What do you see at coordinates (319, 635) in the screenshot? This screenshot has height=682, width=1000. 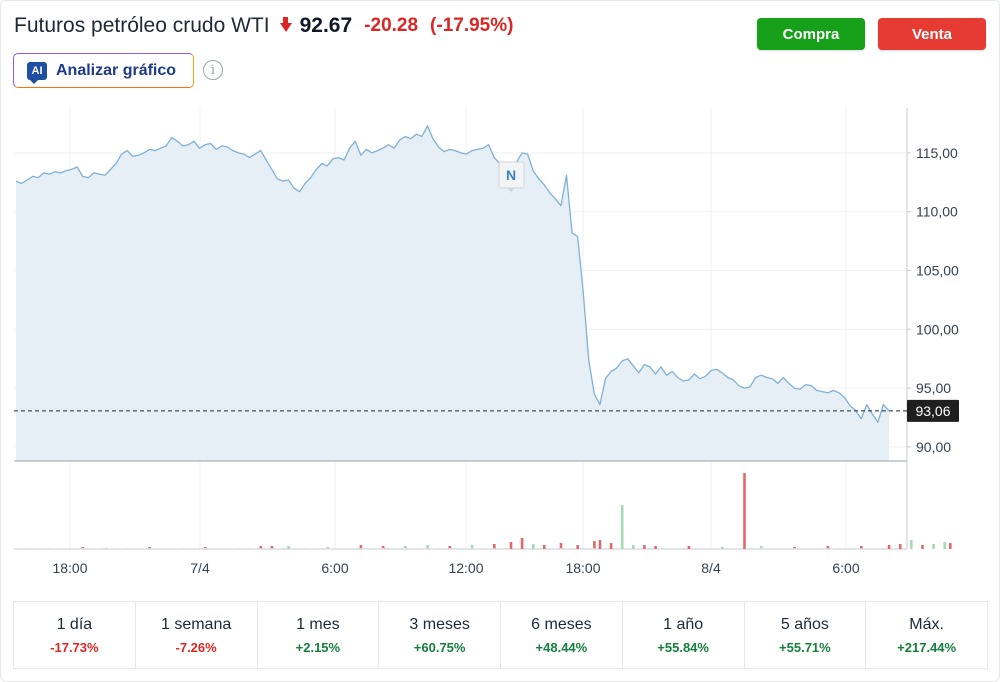 I see `period-2: 1 mes +2.15%` at bounding box center [319, 635].